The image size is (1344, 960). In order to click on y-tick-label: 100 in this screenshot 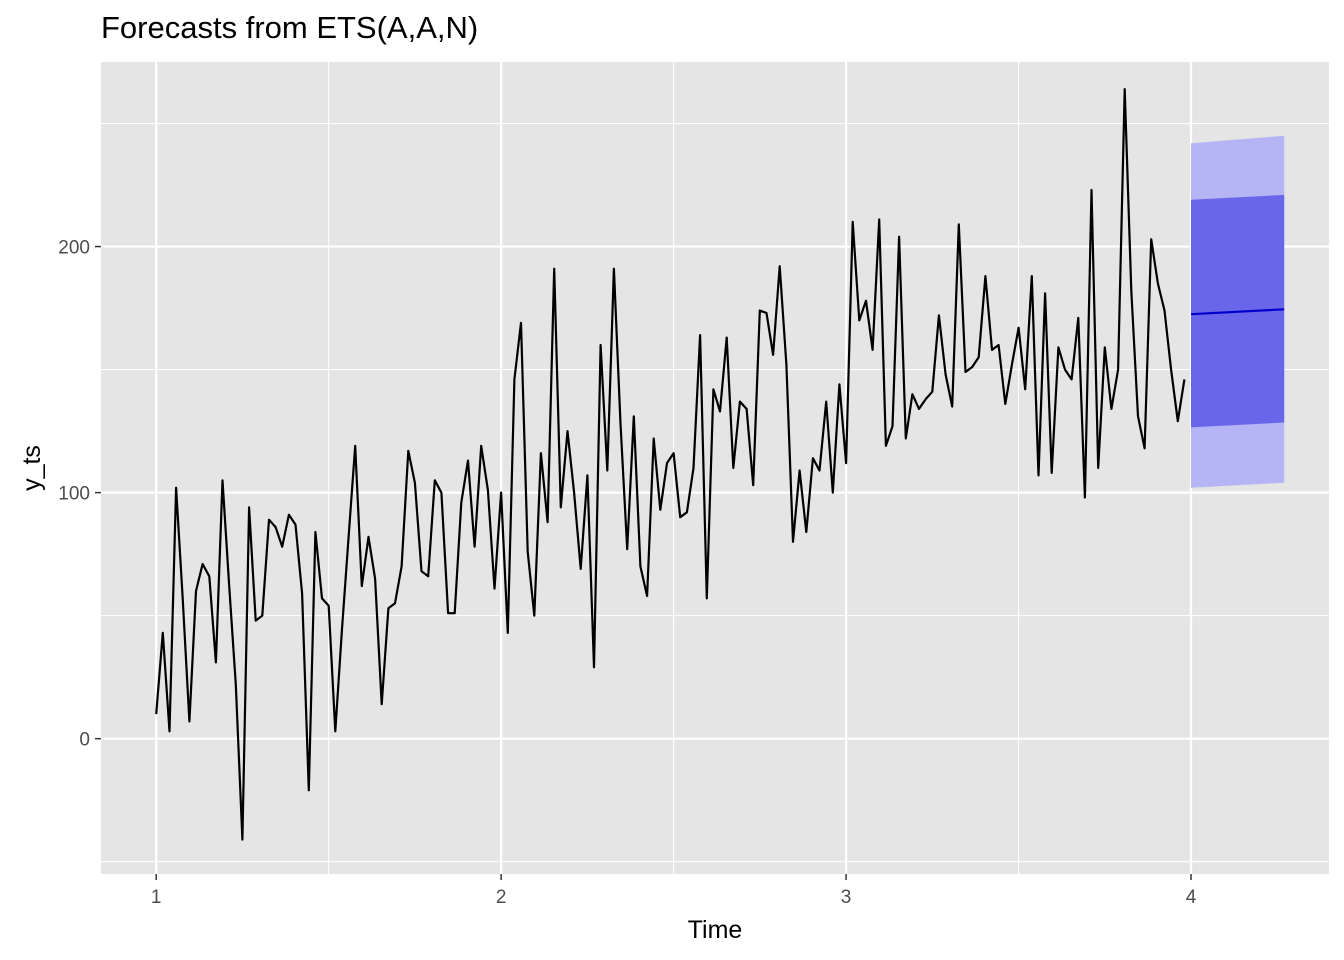, I will do `click(74, 494)`.